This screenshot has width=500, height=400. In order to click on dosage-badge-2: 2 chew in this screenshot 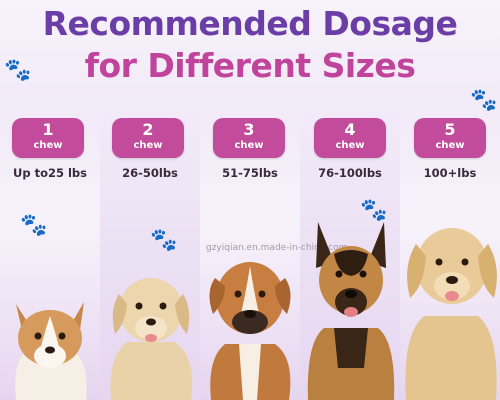, I will do `click(148, 138)`.